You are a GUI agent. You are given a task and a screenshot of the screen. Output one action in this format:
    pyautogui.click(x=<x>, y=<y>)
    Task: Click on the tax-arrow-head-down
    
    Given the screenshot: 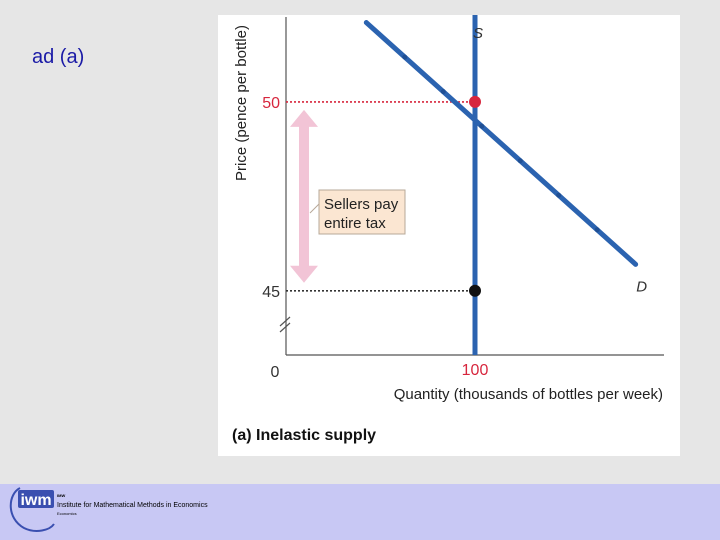 What is the action you would take?
    pyautogui.click(x=304, y=274)
    